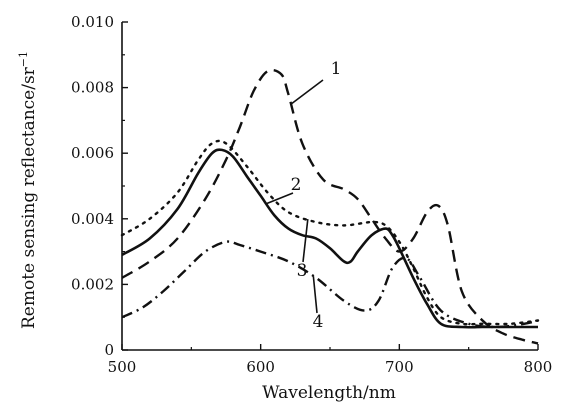  I want to click on series-label-3: 3, so click(302, 271).